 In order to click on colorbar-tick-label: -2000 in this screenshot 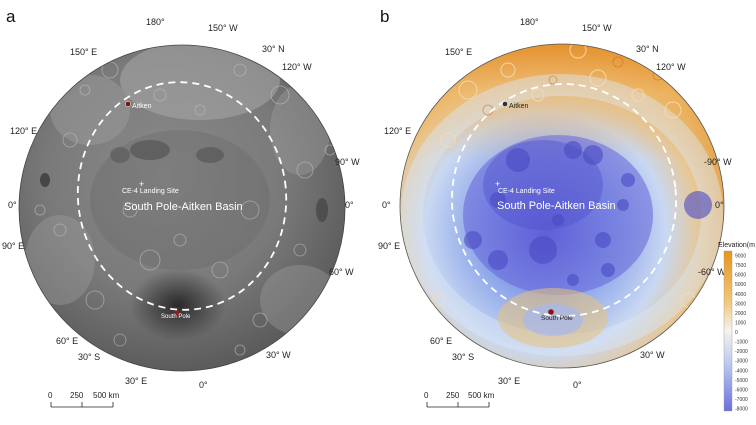, I will do `click(741, 352)`.